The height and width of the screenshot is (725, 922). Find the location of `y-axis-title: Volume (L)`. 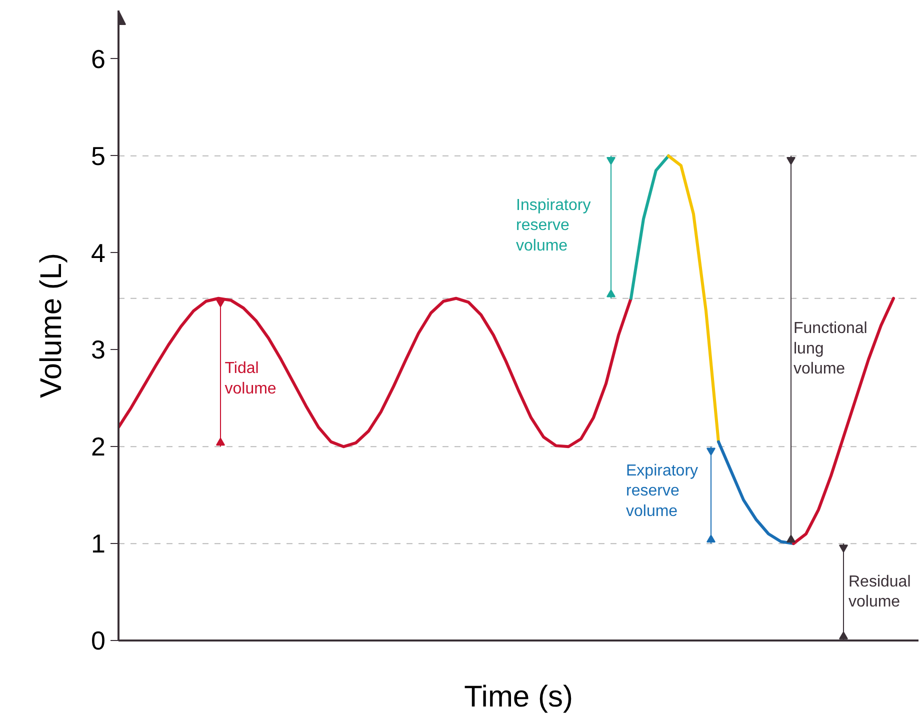

y-axis-title: Volume (L) is located at coordinates (51, 325).